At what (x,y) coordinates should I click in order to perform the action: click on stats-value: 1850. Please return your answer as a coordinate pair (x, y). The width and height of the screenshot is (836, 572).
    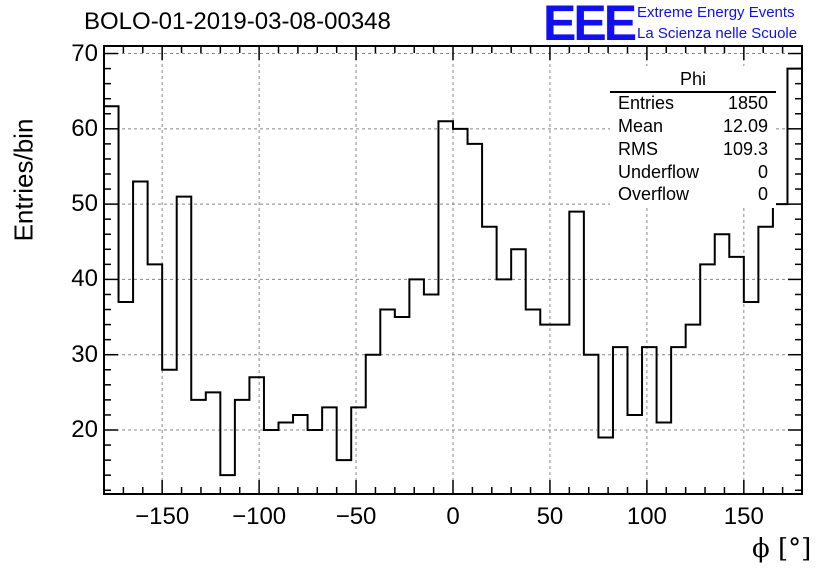
    Looking at the image, I should click on (747, 103).